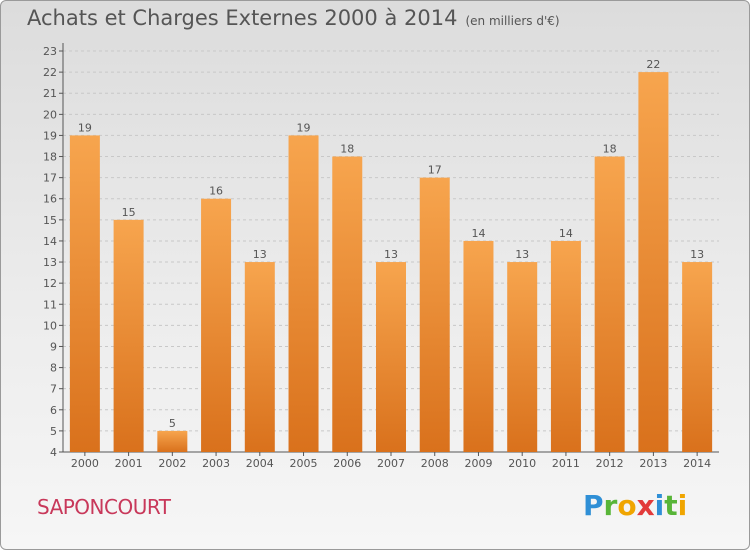 The height and width of the screenshot is (550, 750). I want to click on y-tick-label: 7, so click(53, 389).